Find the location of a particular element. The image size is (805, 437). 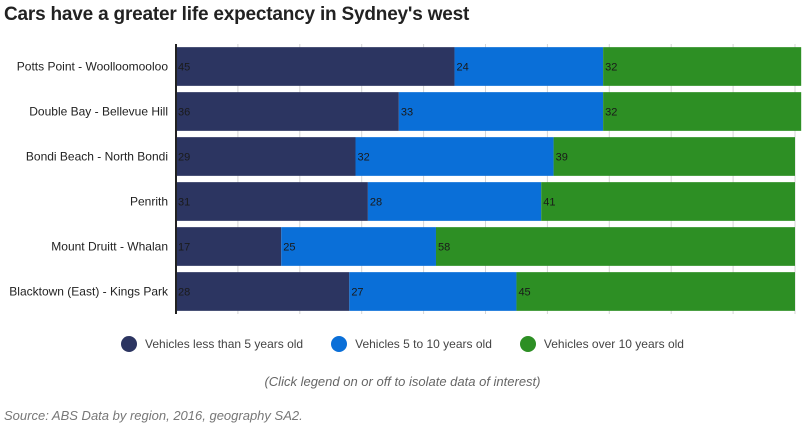

data-label: 39 is located at coordinates (562, 158).